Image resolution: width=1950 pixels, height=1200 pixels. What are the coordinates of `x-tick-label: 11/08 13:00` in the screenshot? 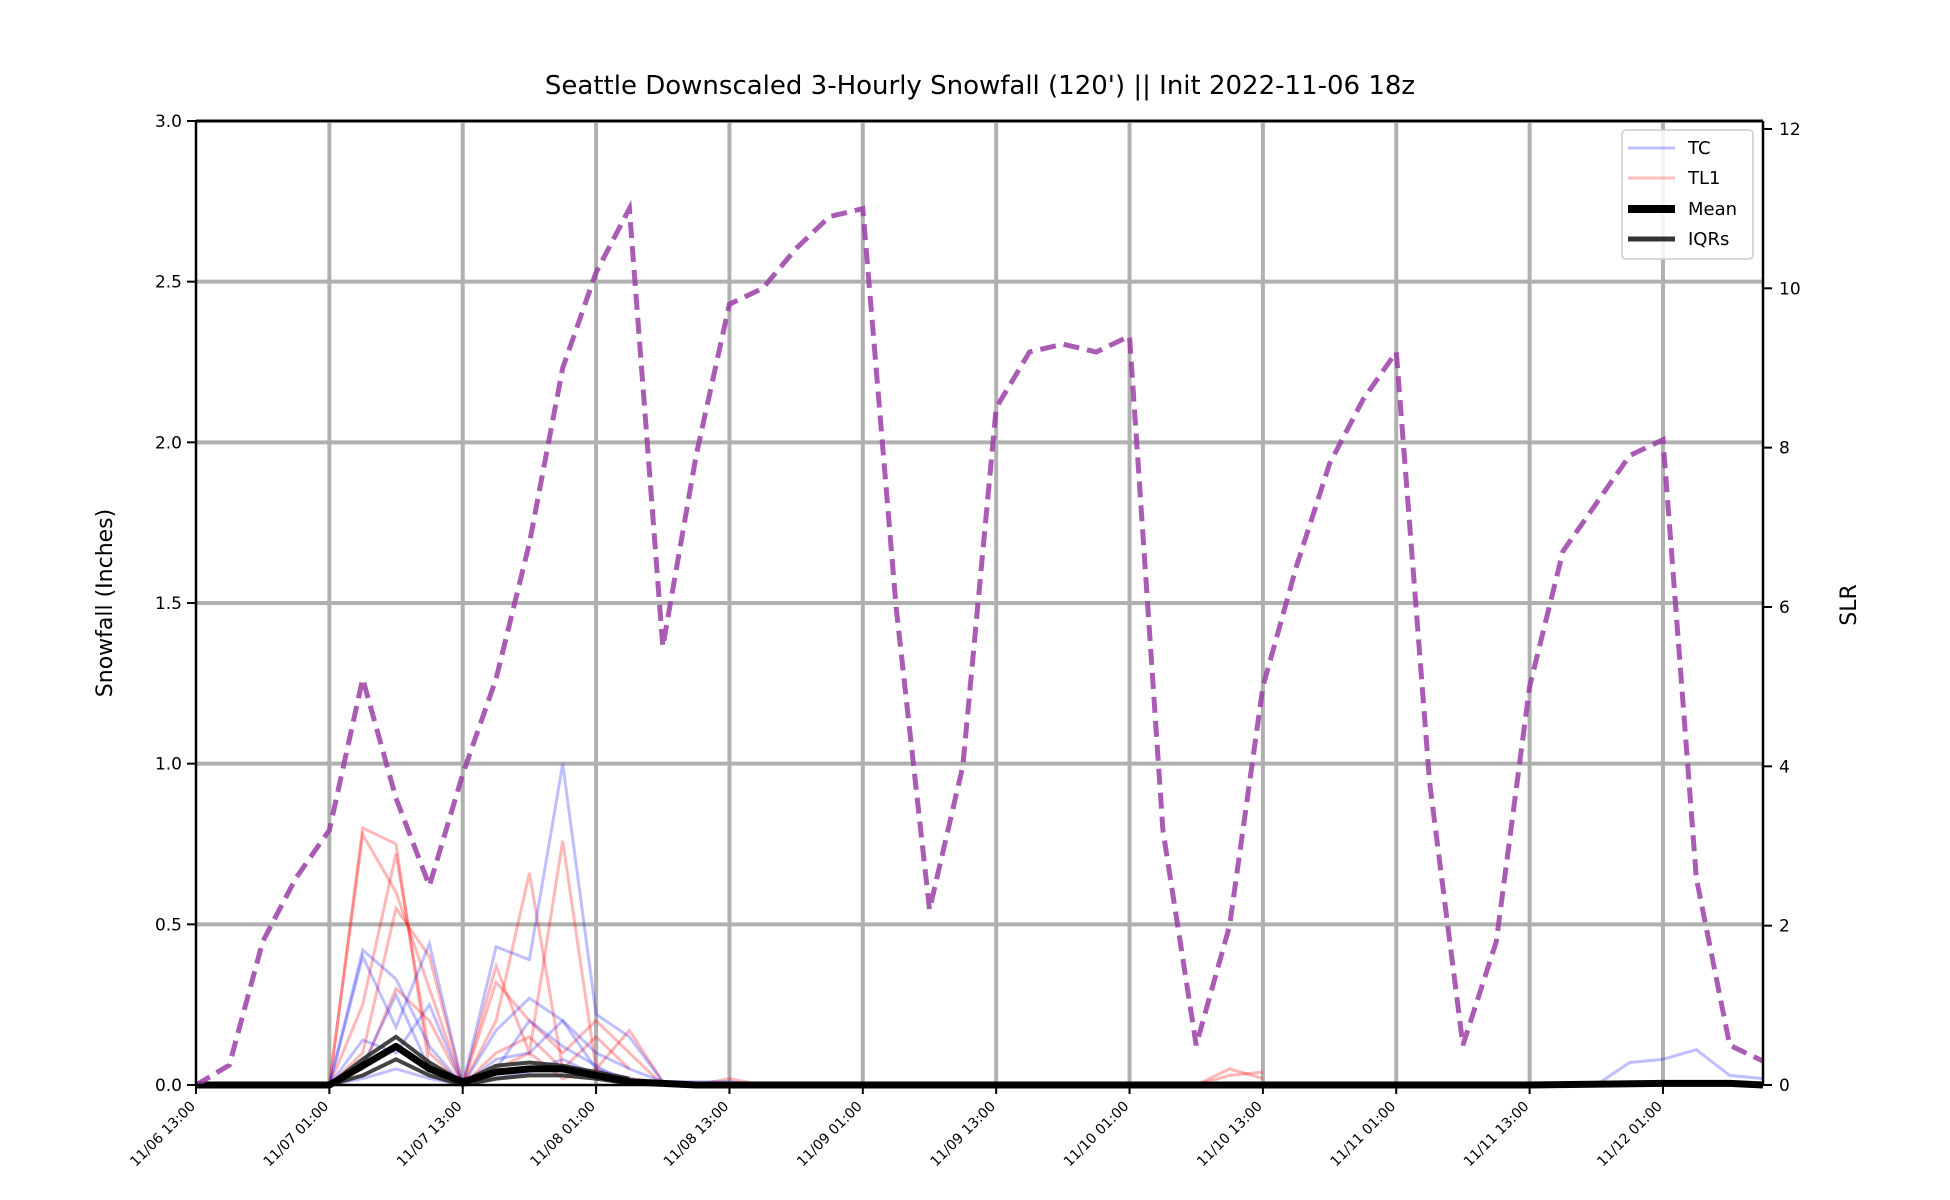 It's located at (697, 1135).